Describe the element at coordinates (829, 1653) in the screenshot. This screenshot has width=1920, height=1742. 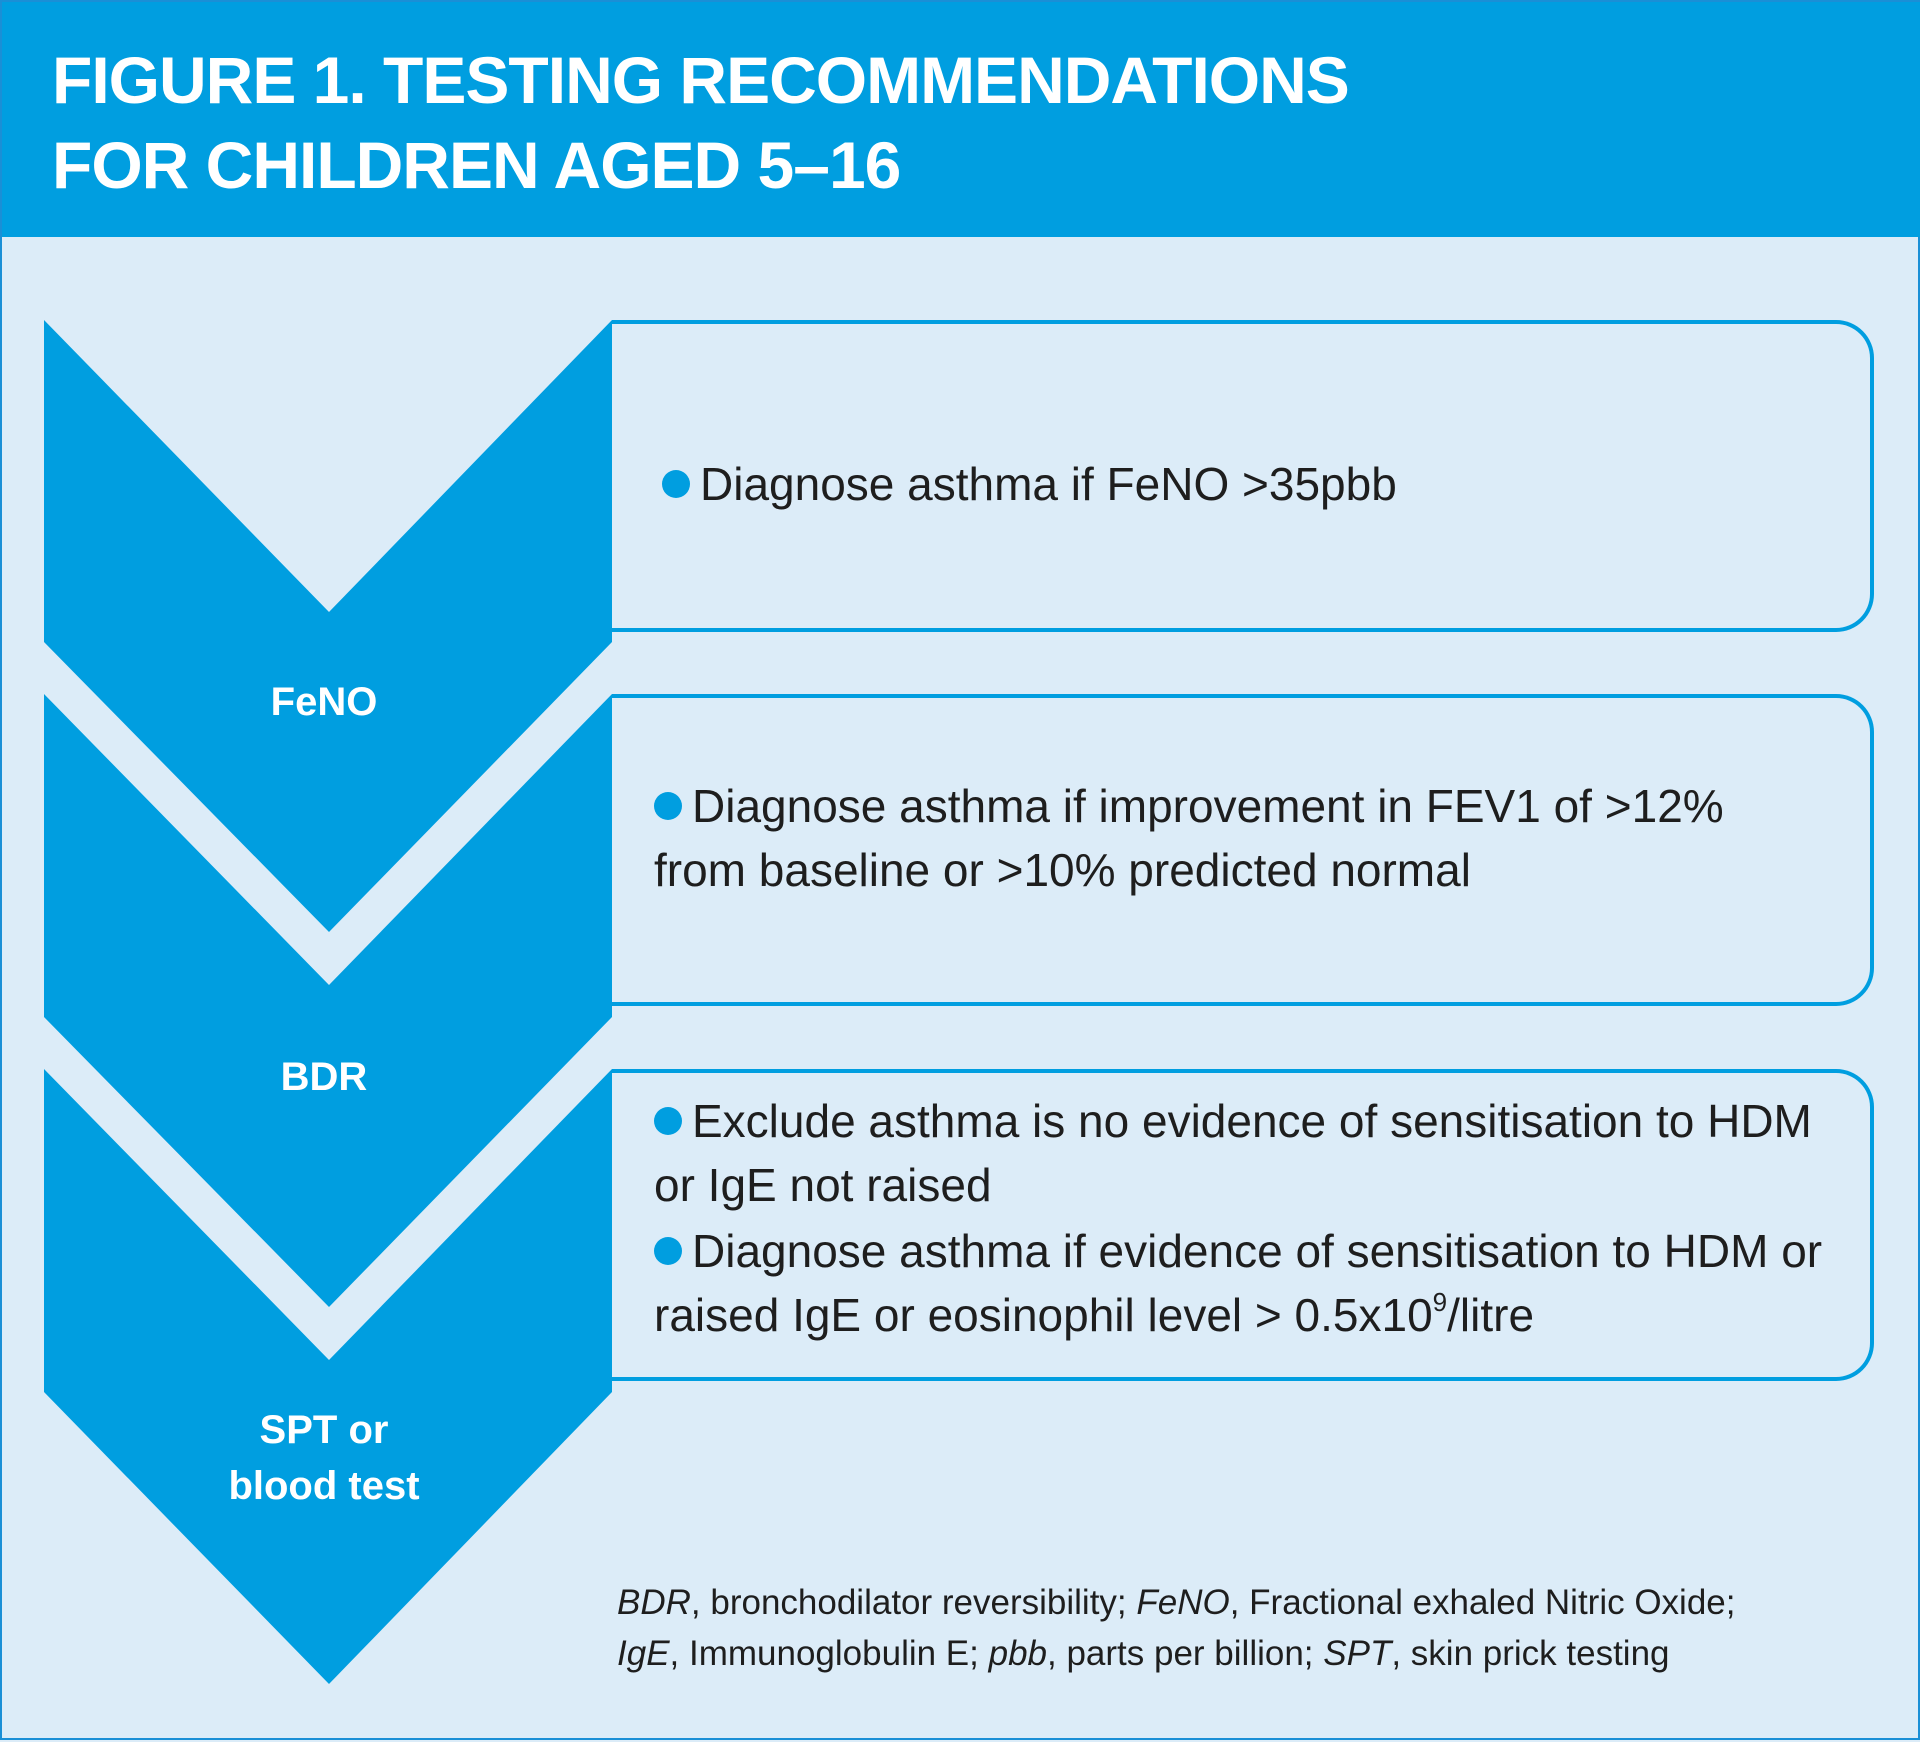
I see `footnote-def-ige: , Immunoglobulin E;` at that location.